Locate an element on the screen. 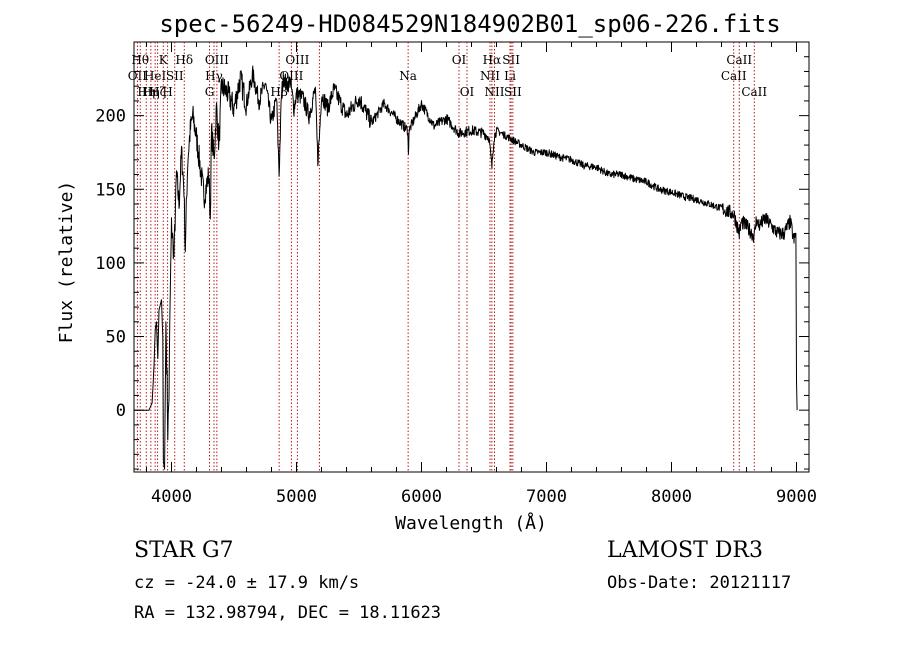 The width and height of the screenshot is (900, 649). y-tick-label-3: 150 is located at coordinates (110, 190).